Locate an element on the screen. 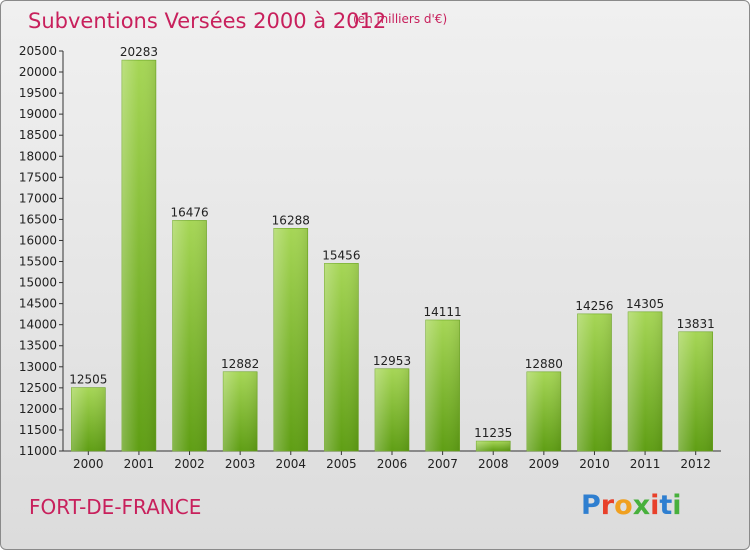 The height and width of the screenshot is (550, 750). chart-subtitle: (en milliers d'€) is located at coordinates (400, 19).